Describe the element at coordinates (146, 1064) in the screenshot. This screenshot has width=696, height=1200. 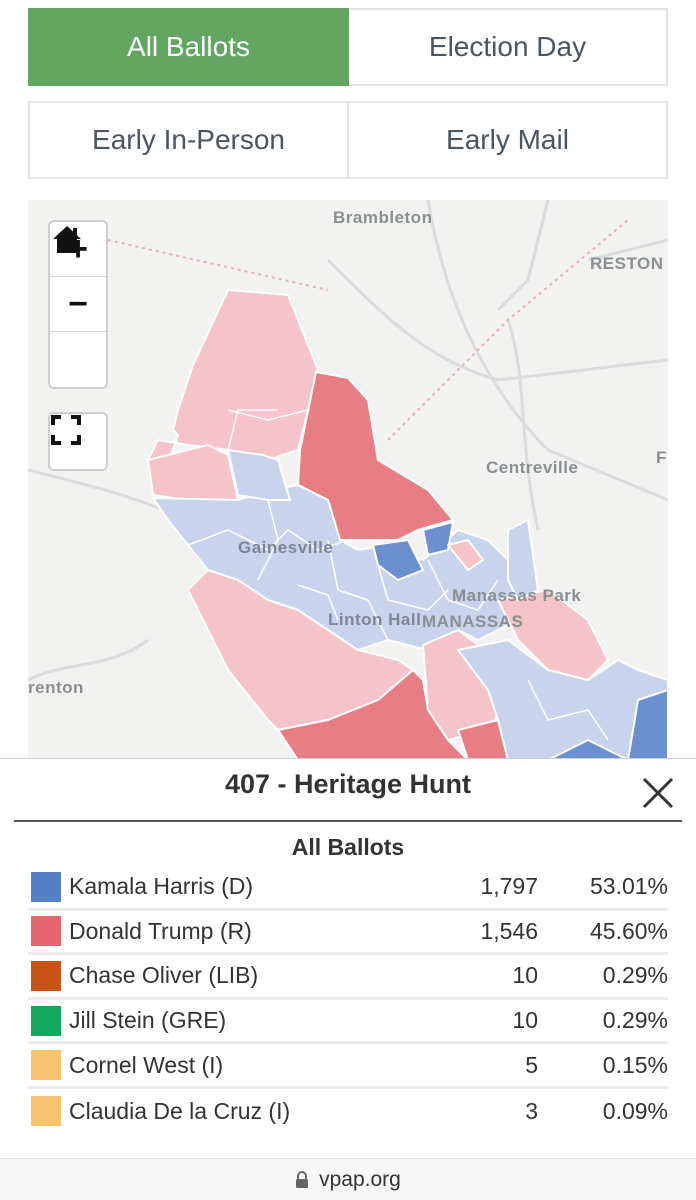
I see `candidate-name: Cornel West (I)` at that location.